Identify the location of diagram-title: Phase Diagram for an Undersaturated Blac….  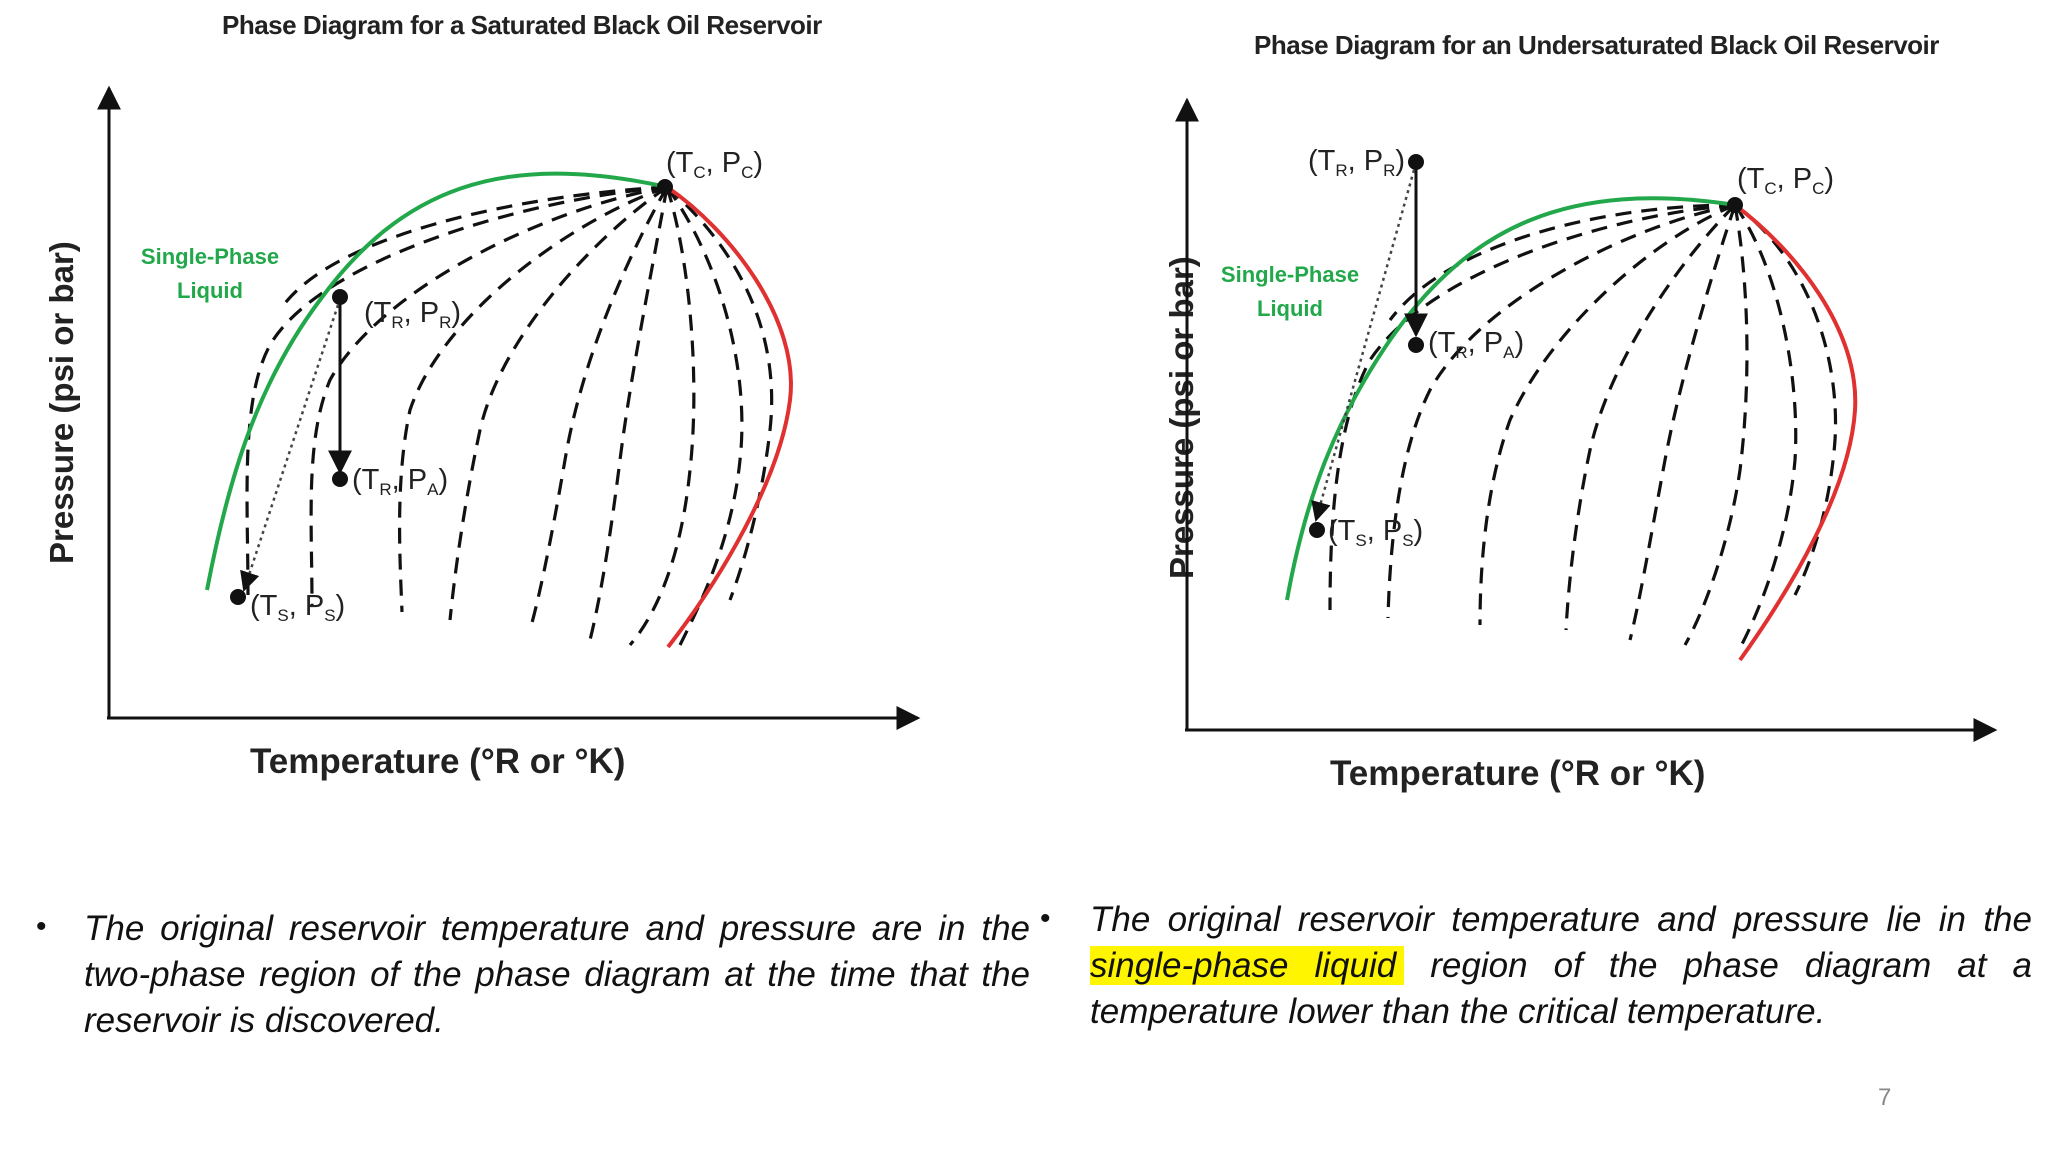
(1596, 45).